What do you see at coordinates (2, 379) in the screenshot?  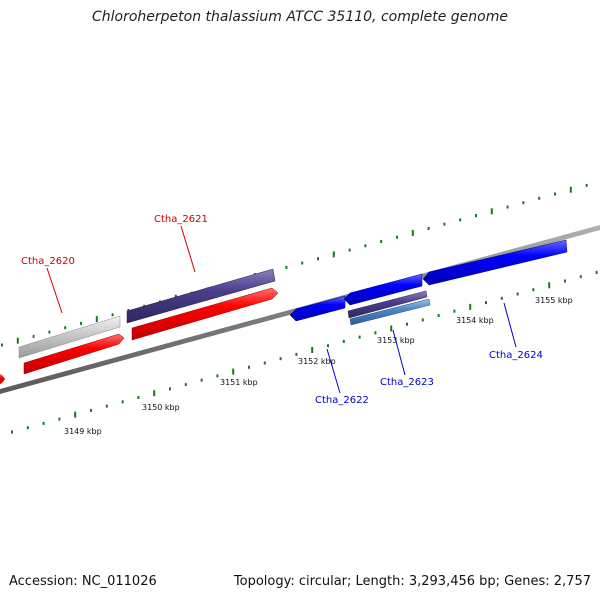 I see `gene-feature-left-edge` at bounding box center [2, 379].